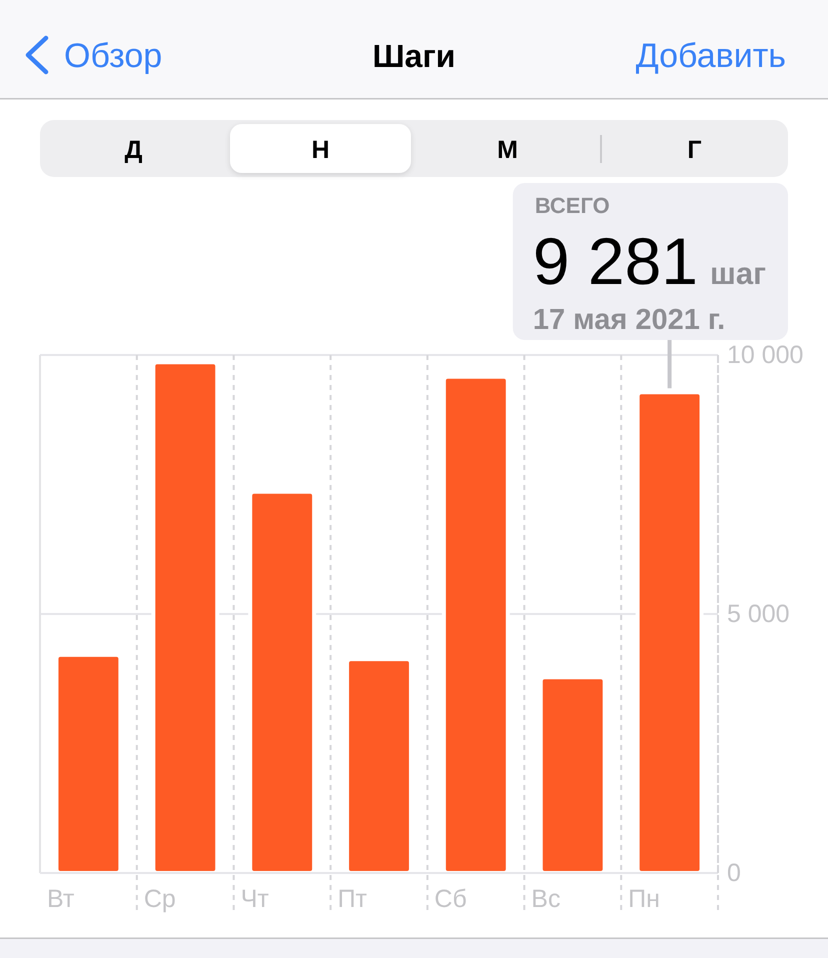 The height and width of the screenshot is (958, 828). I want to click on x-tick-label: Вс, so click(545, 899).